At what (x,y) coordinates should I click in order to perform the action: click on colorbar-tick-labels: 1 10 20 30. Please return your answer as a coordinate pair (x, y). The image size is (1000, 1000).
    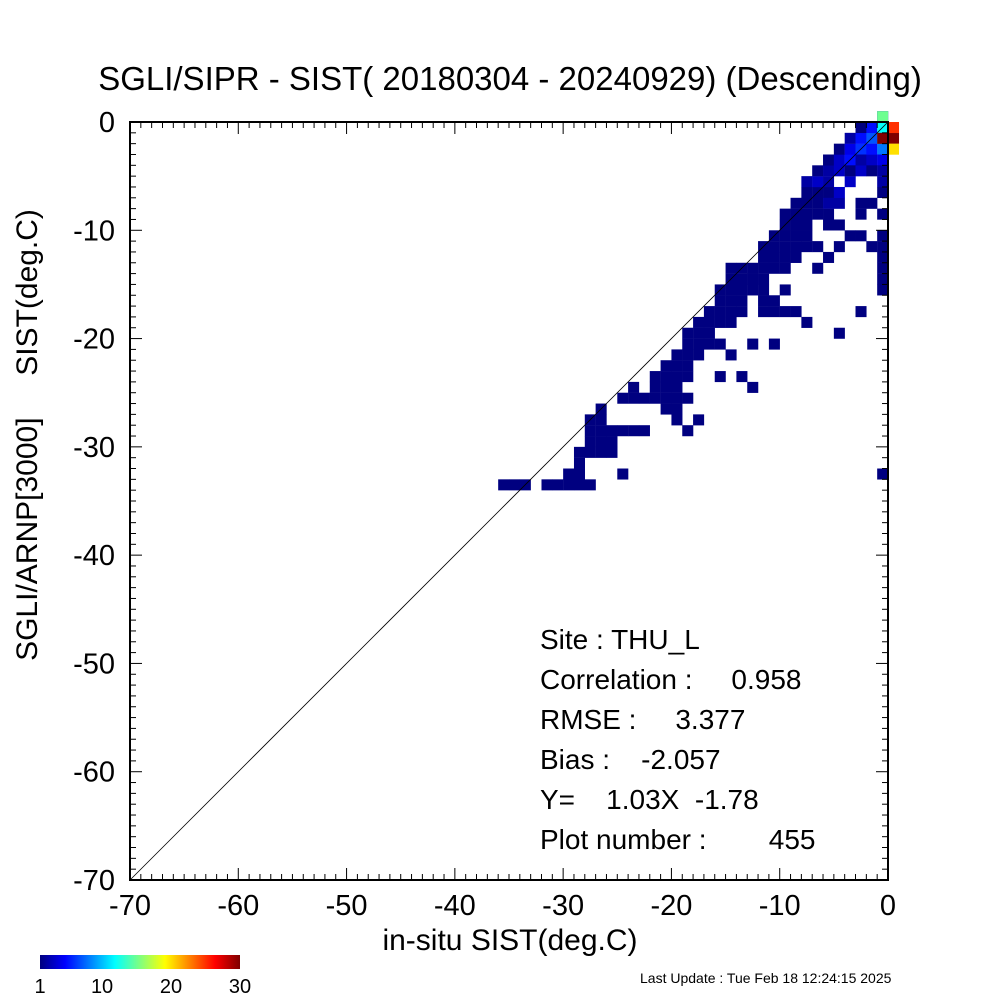
    Looking at the image, I should click on (142, 987).